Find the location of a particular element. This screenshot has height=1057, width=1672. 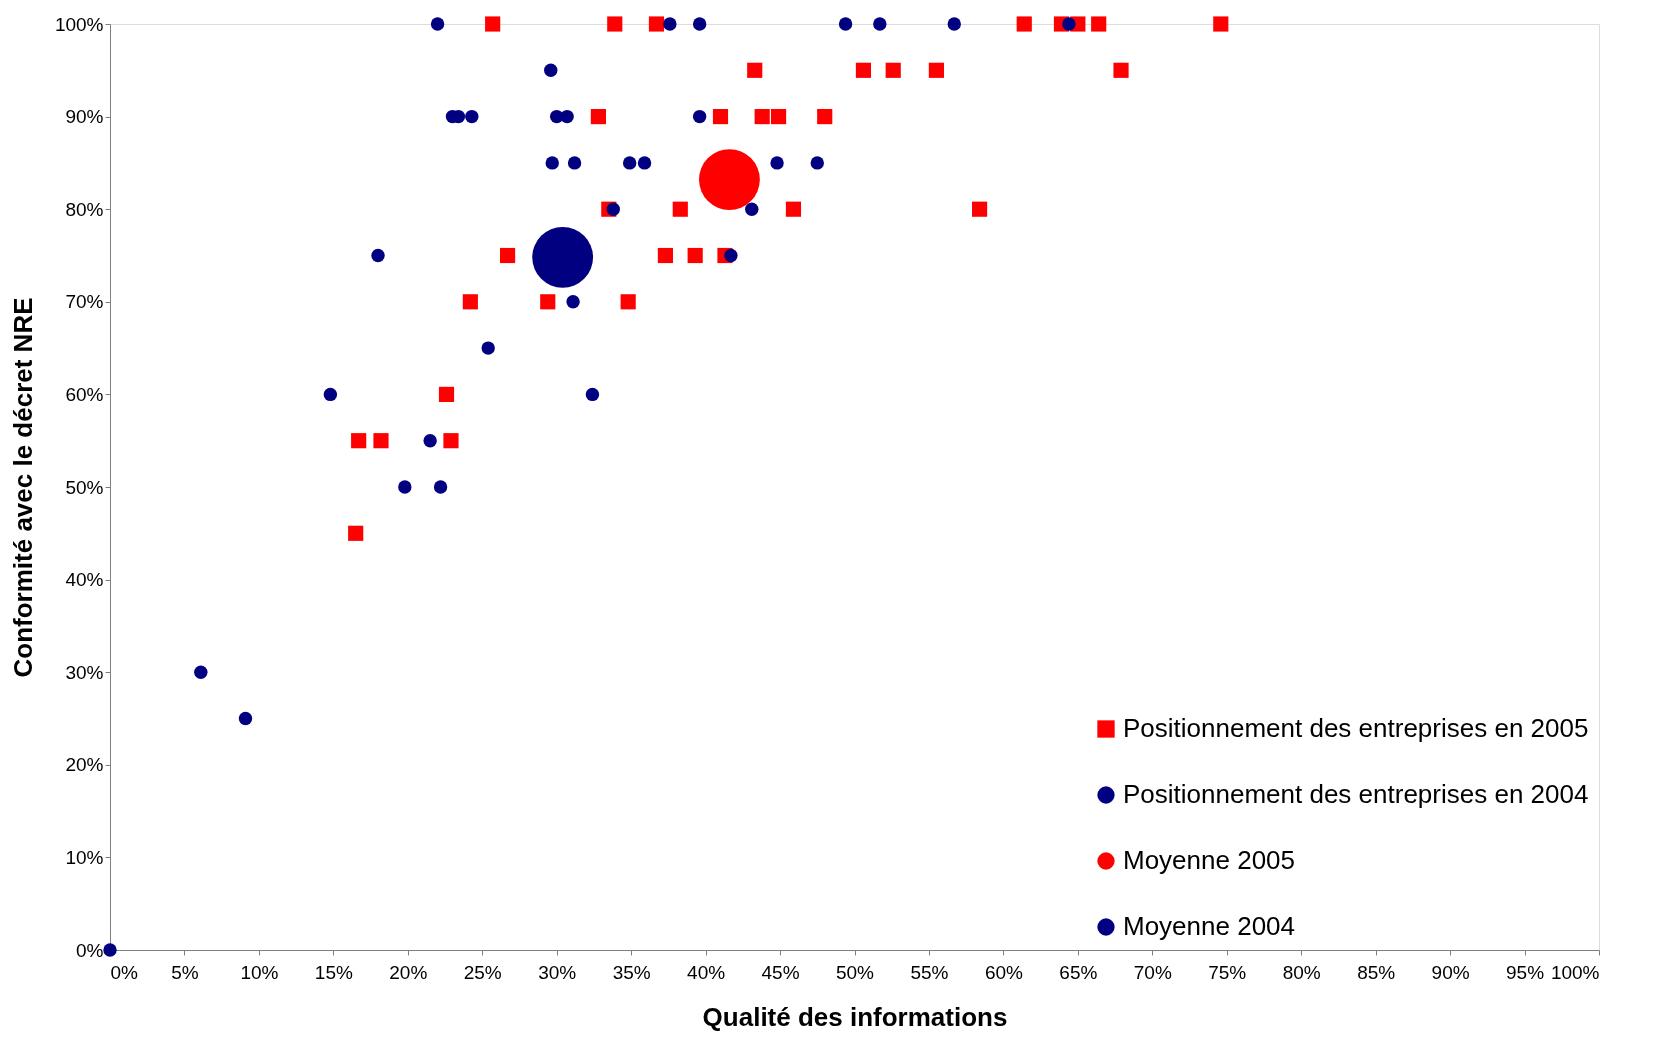

legend-label: Moyenne 2005 is located at coordinates (1209, 860).